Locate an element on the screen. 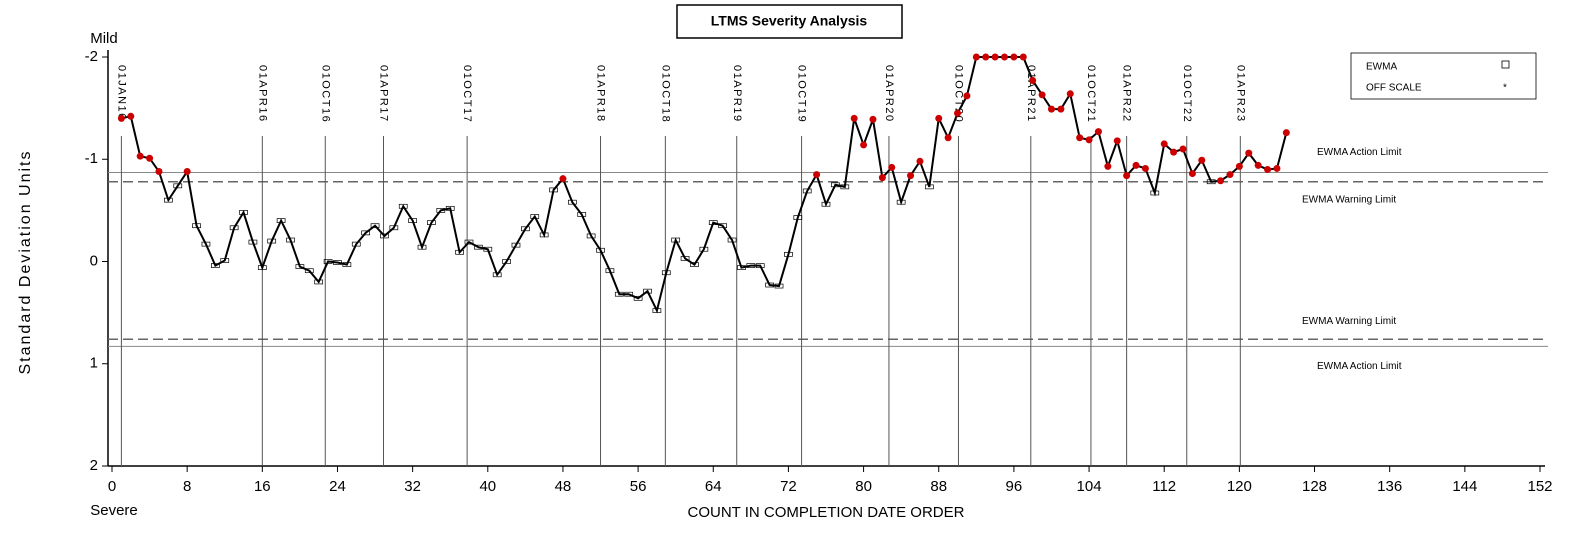  y-top-label: Mild is located at coordinates (104, 38).